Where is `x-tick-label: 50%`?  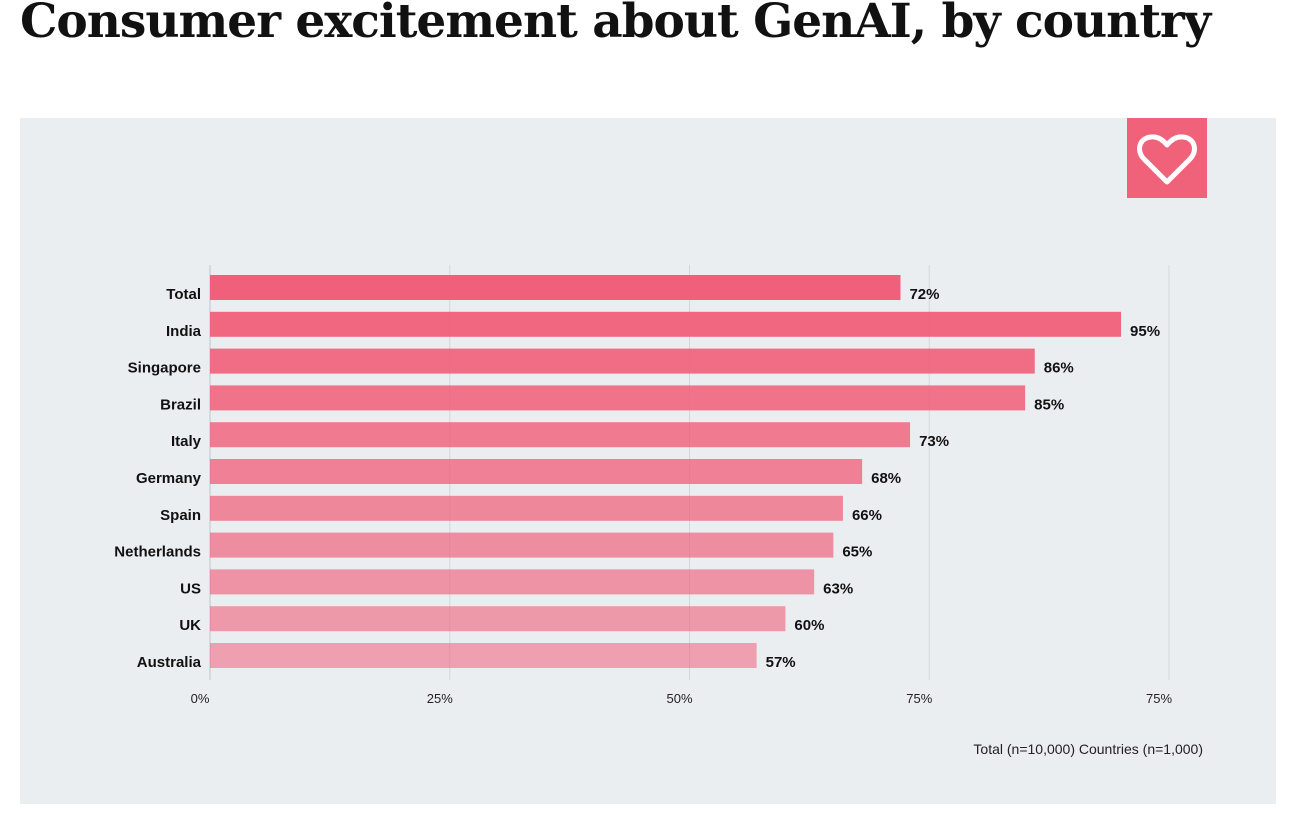
x-tick-label: 50% is located at coordinates (679, 698).